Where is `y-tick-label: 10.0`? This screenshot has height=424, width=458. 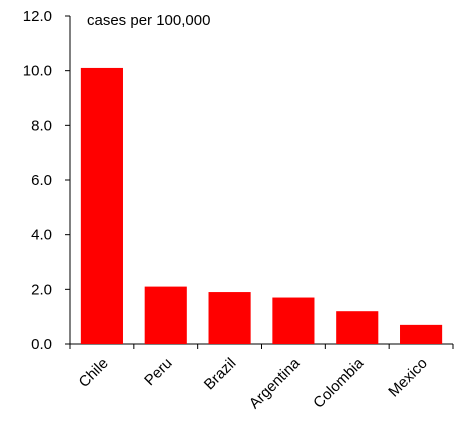 y-tick-label: 10.0 is located at coordinates (37, 71).